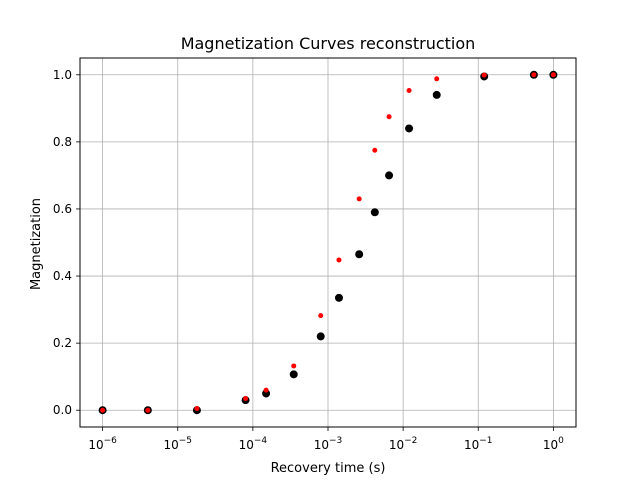 The width and height of the screenshot is (640, 480). Describe the element at coordinates (478, 444) in the screenshot. I see `x-tick-label: 10⁻¹` at that location.